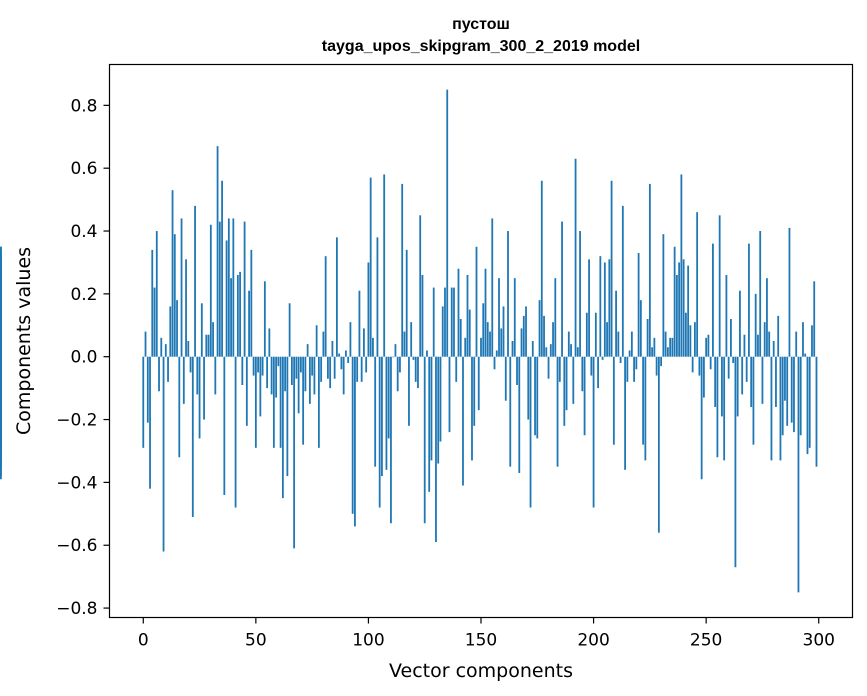 The height and width of the screenshot is (696, 867). What do you see at coordinates (368, 641) in the screenshot?
I see `x-tick-label: 100` at bounding box center [368, 641].